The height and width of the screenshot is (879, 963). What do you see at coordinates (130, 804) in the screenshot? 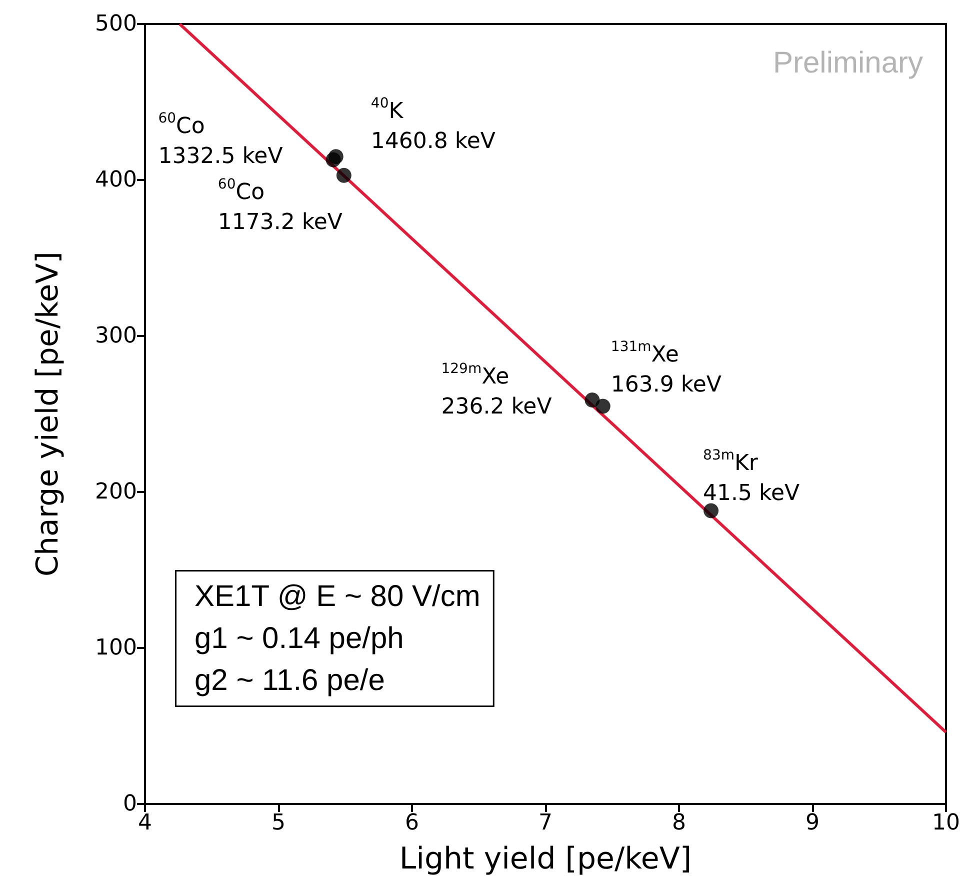
I see `y-tick-label: 0` at bounding box center [130, 804].